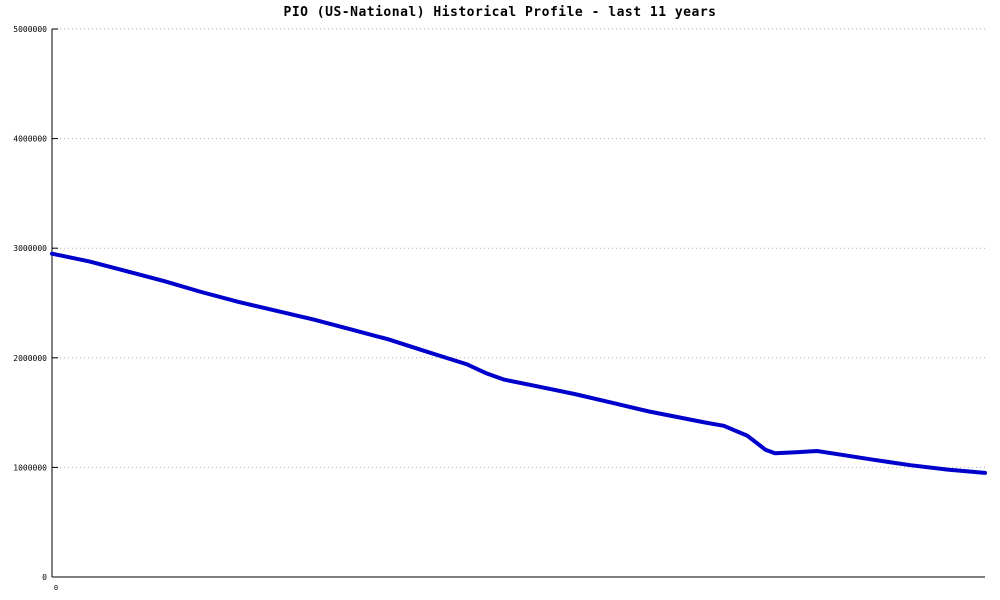 This screenshot has height=600, width=1000. Describe the element at coordinates (30, 29) in the screenshot. I see `y-tick-label-5000000: 5000000` at that location.